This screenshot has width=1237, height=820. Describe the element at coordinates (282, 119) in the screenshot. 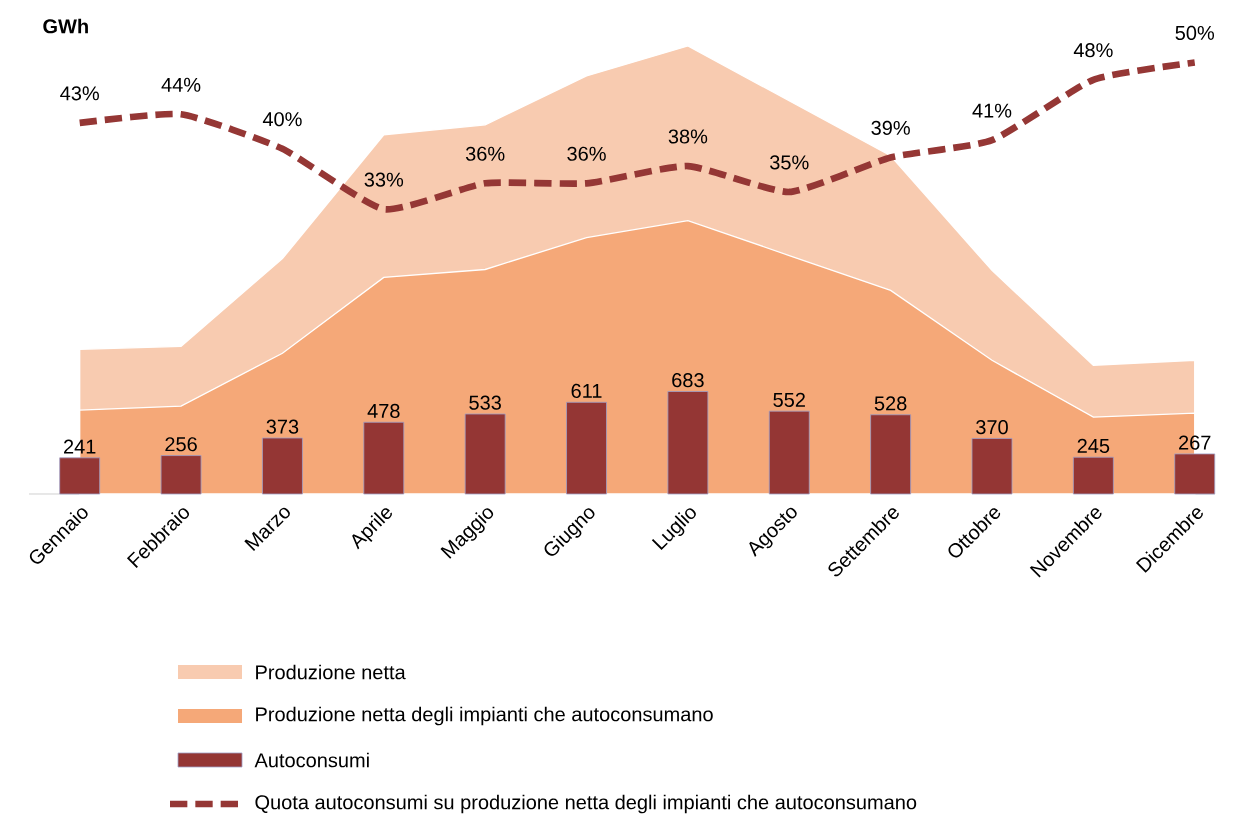

I see `data-label: 40%` at that location.